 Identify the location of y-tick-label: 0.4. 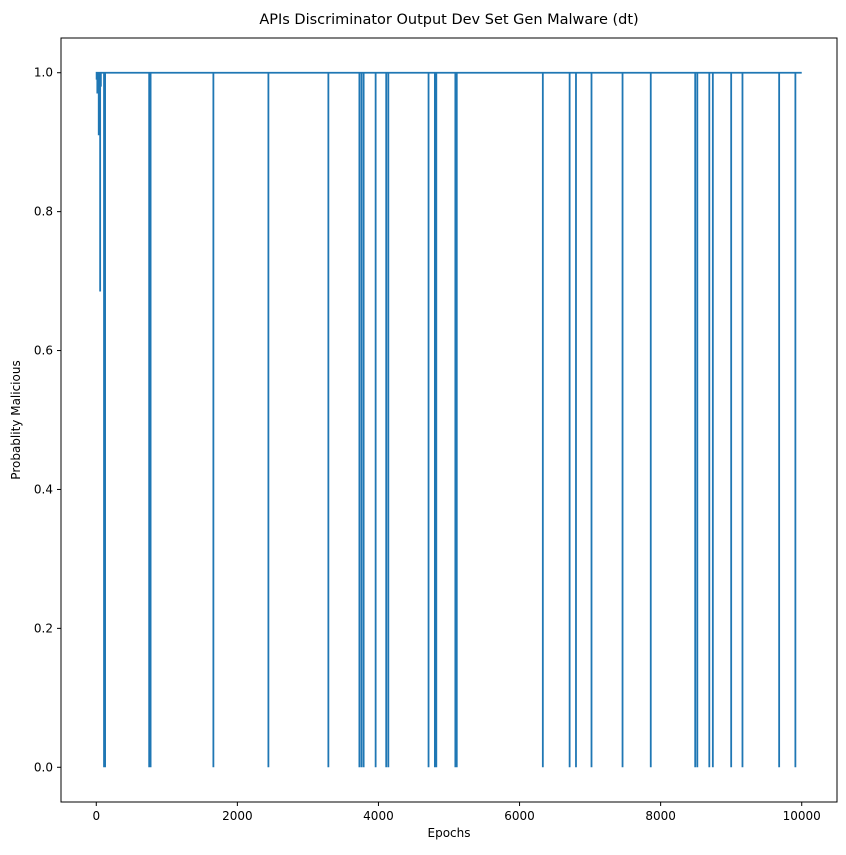
(43, 489).